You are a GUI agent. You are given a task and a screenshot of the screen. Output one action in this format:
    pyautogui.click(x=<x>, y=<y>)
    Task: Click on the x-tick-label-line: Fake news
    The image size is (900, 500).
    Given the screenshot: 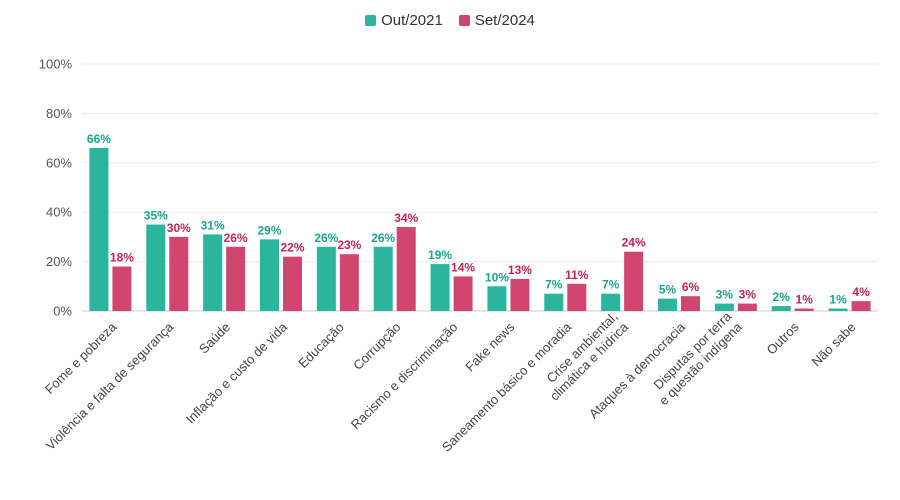 What is the action you would take?
    pyautogui.click(x=489, y=346)
    